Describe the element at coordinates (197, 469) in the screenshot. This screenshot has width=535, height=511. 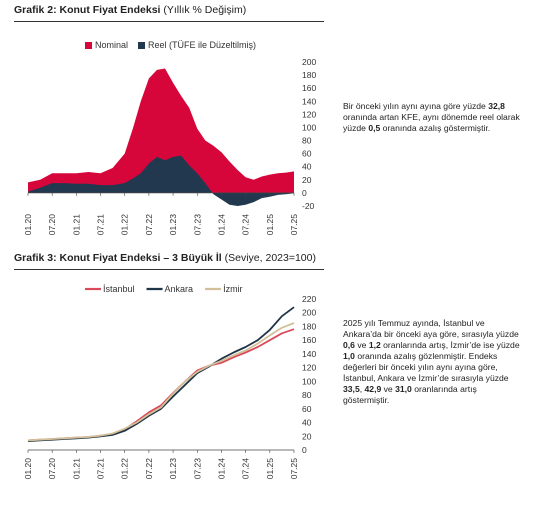
I see `chart3-x-tick-label: 07.23` at that location.